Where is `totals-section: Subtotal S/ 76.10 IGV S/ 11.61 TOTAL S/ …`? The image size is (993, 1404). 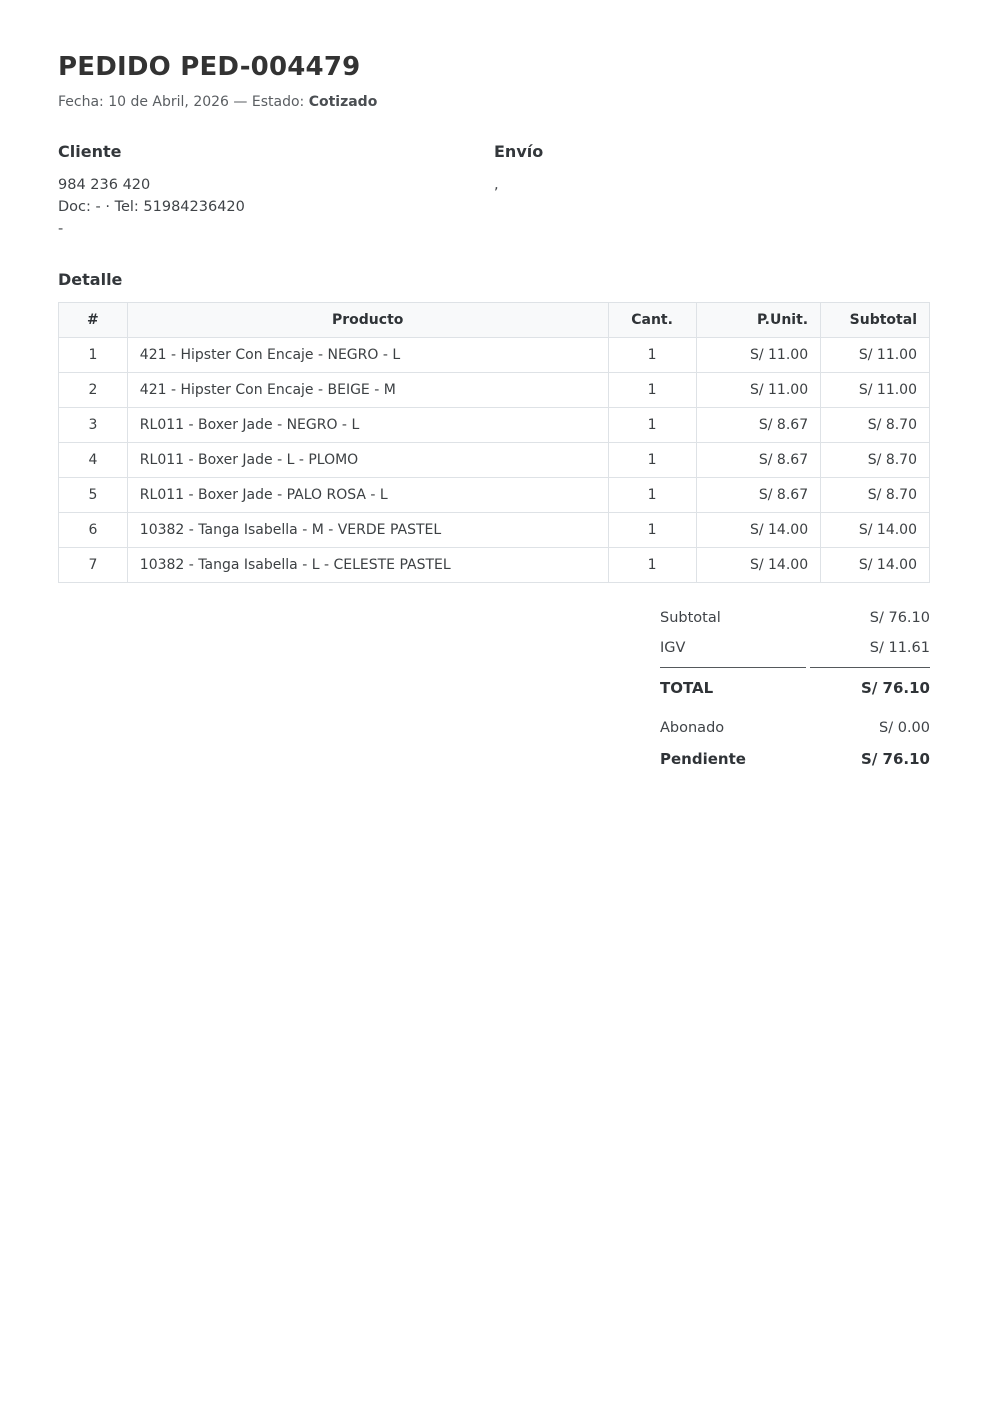
totals-section: Subtotal S/ 76.10 IGV S/ 11.61 TOTAL S/ … is located at coordinates (795, 689).